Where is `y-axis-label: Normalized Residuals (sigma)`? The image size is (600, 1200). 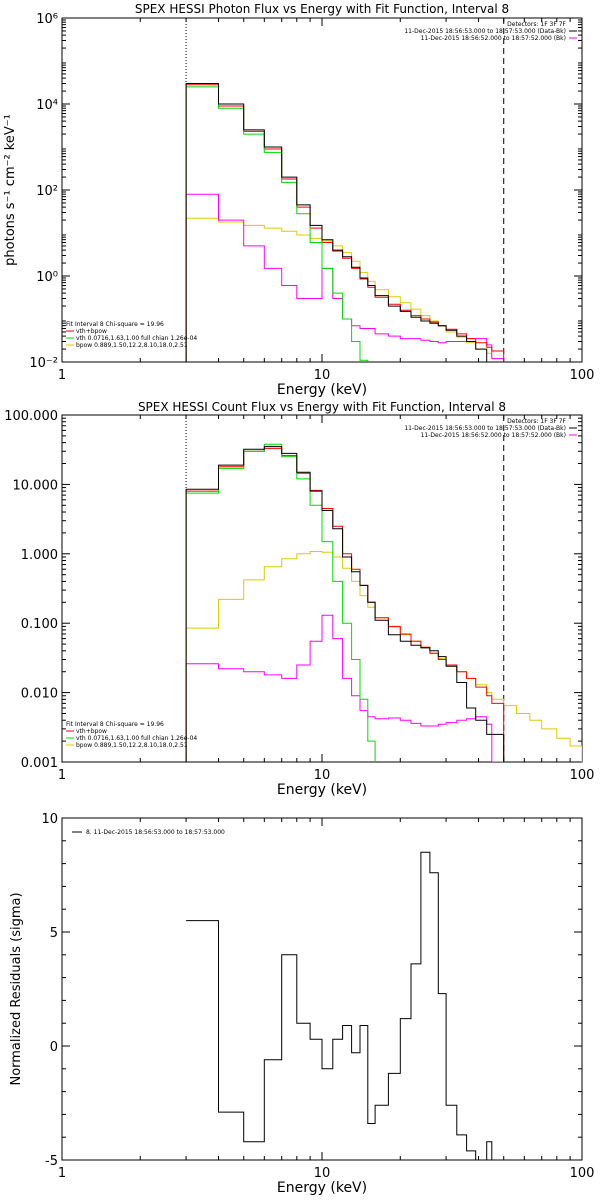 y-axis-label: Normalized Residuals (sigma) is located at coordinates (16, 988).